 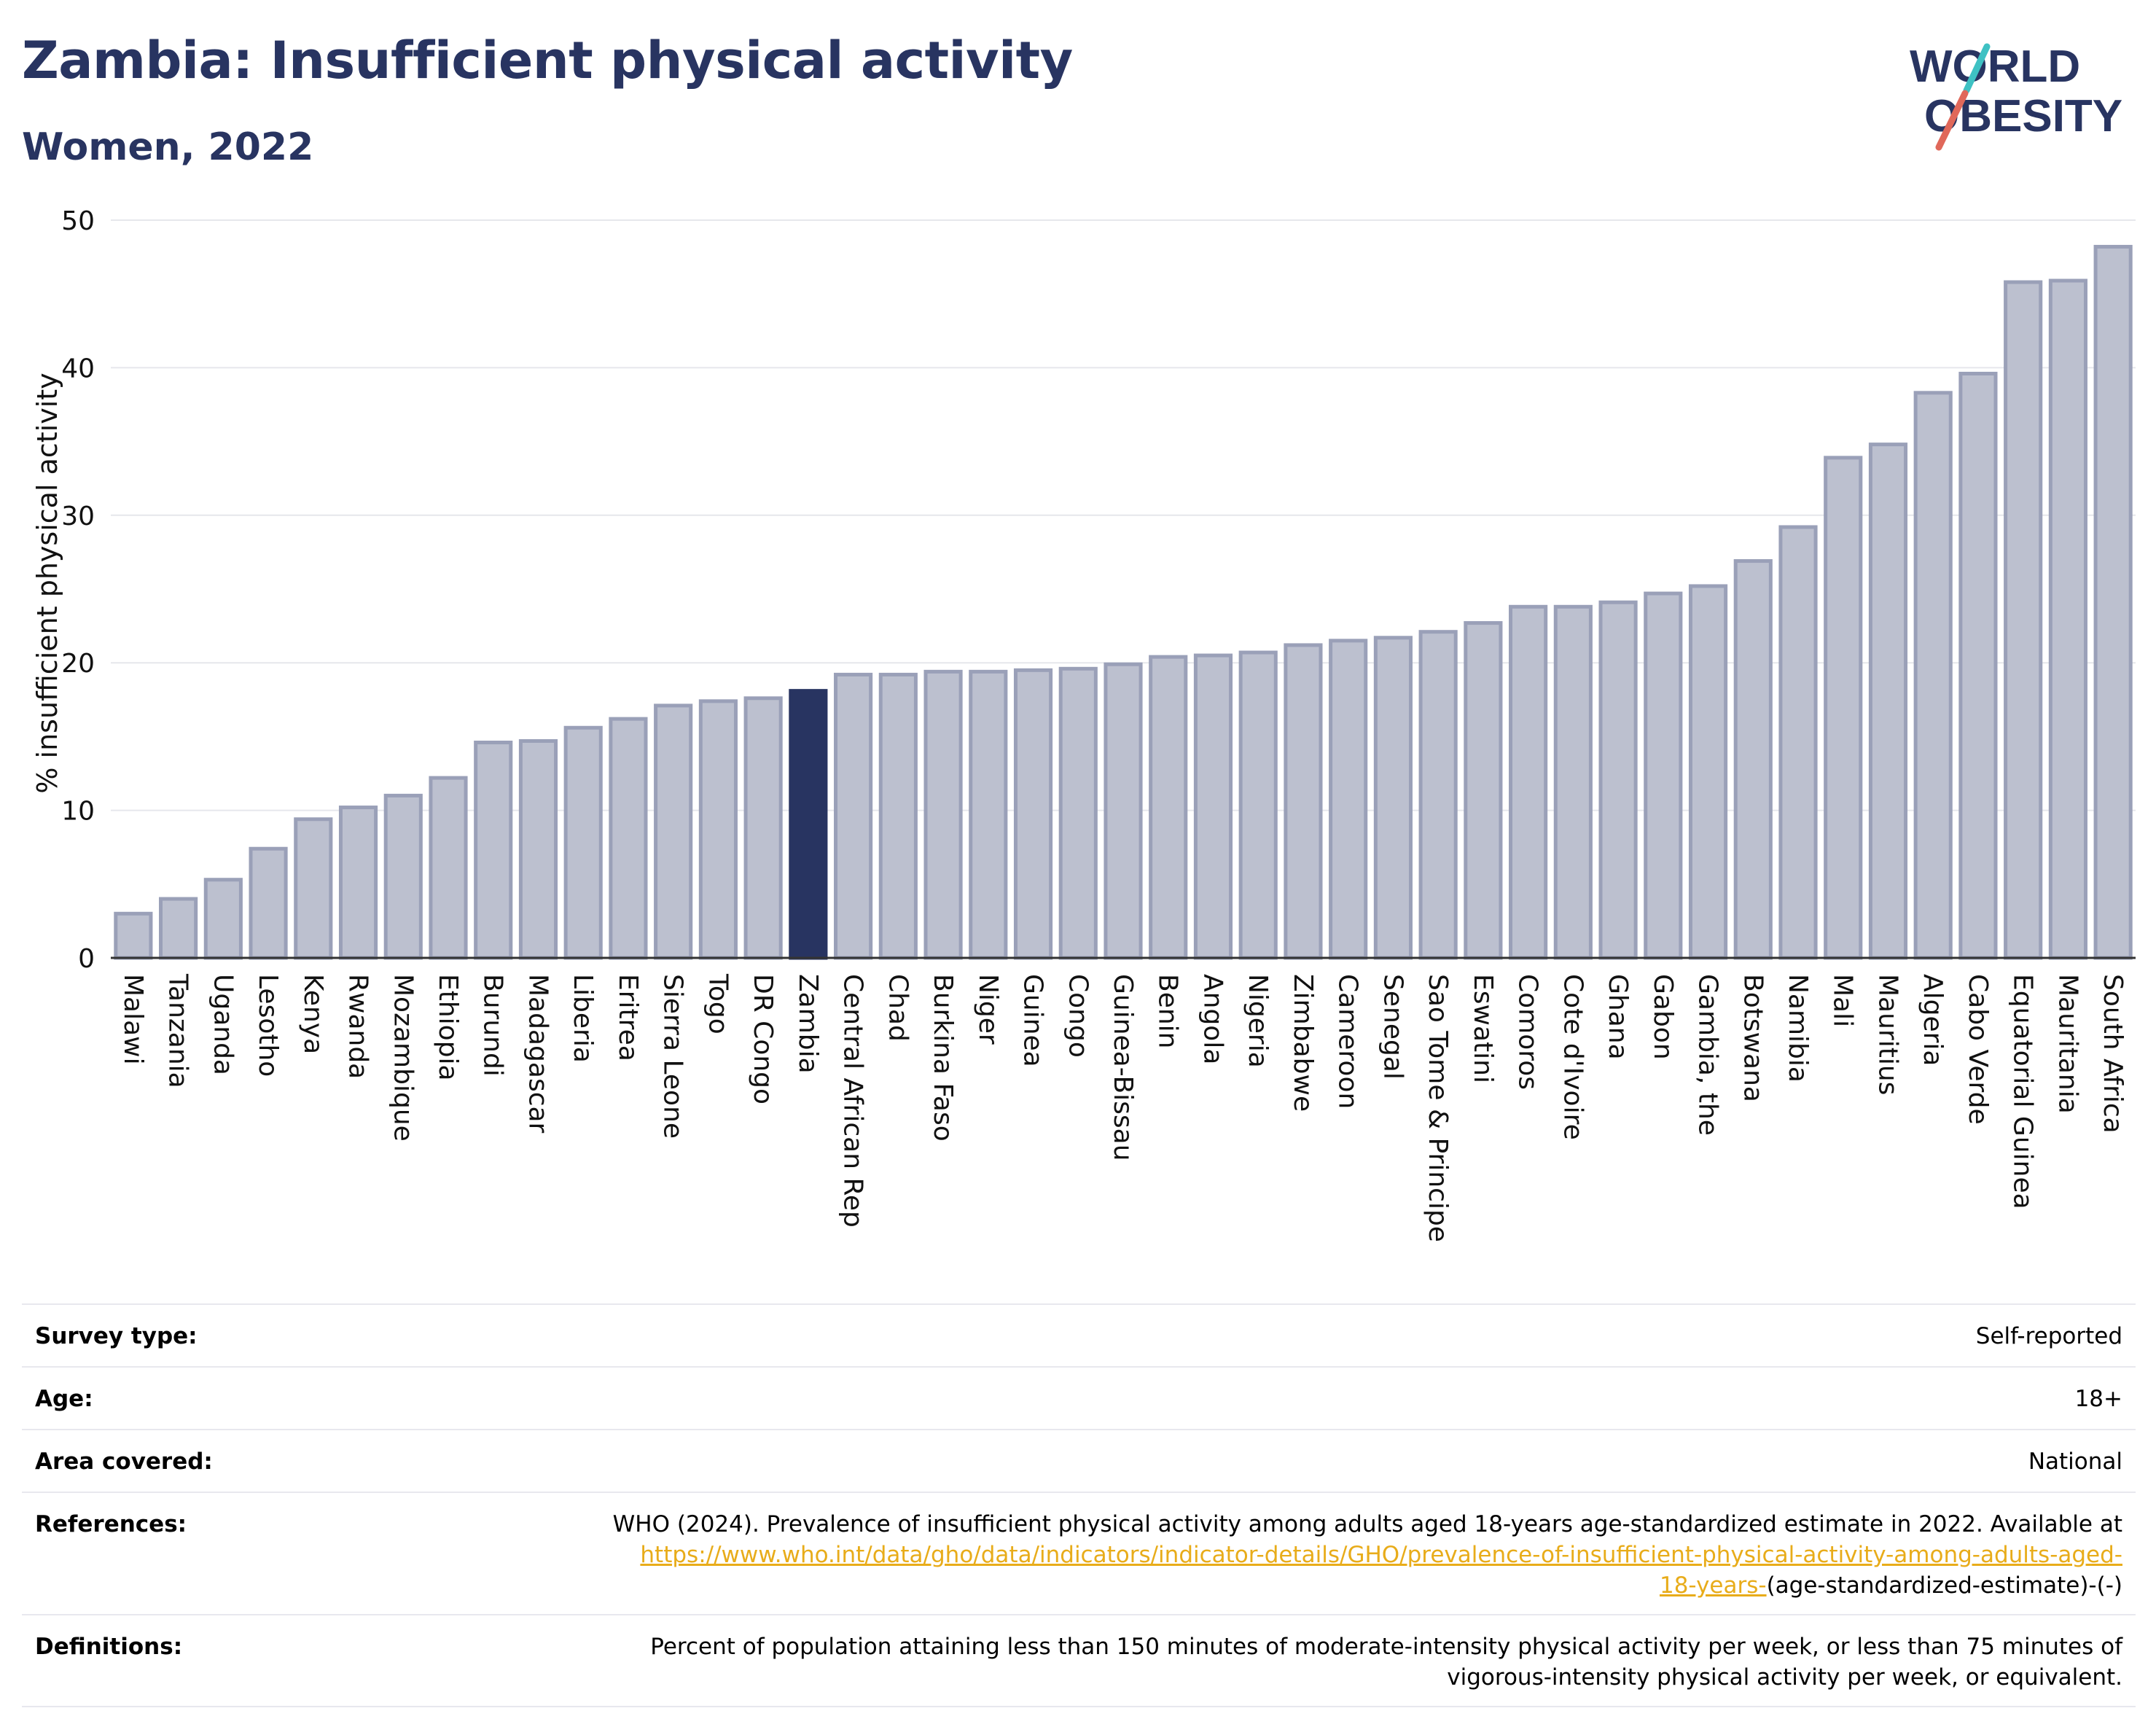 What do you see at coordinates (1213, 806) in the screenshot?
I see `bar-angola` at bounding box center [1213, 806].